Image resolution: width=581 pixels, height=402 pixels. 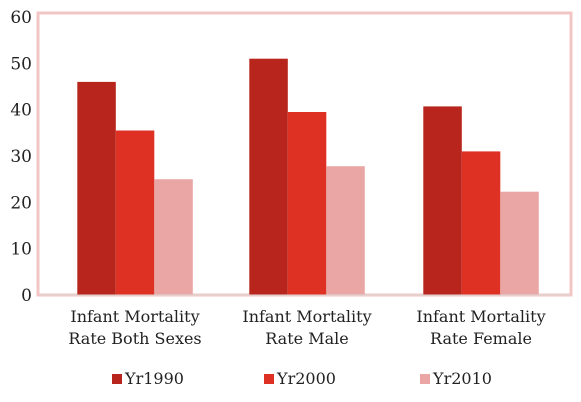 I want to click on y-axis-ticks: 0 10 20 30 40 50 60, so click(x=21, y=157).